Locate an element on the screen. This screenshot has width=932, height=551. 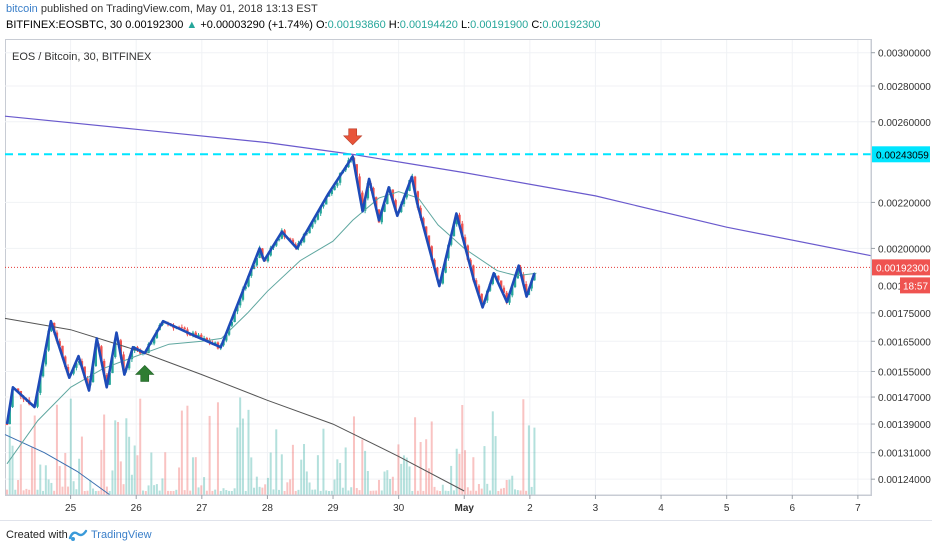
up-arrow-icon: ▲ is located at coordinates (192, 25).